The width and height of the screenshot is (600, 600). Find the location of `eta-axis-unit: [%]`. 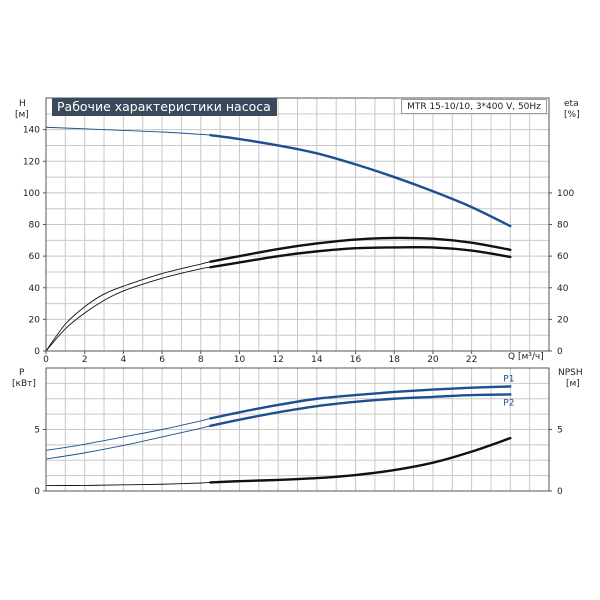

eta-axis-unit: [%] is located at coordinates (572, 115).